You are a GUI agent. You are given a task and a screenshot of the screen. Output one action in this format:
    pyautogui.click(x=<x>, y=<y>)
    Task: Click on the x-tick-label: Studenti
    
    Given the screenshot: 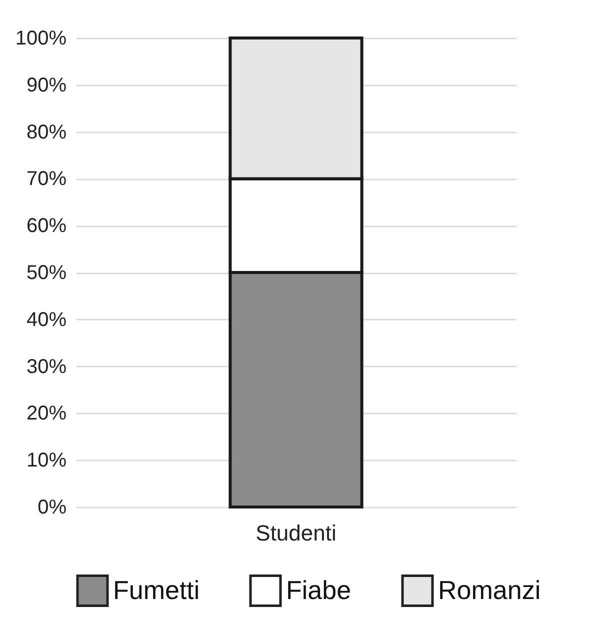 What is the action you would take?
    pyautogui.click(x=296, y=533)
    